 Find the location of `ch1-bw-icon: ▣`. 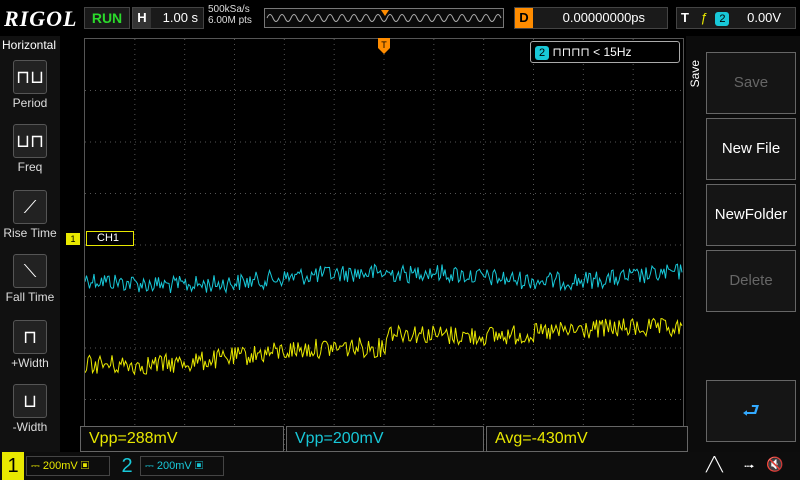

ch1-bw-icon: ▣ is located at coordinates (85, 466).